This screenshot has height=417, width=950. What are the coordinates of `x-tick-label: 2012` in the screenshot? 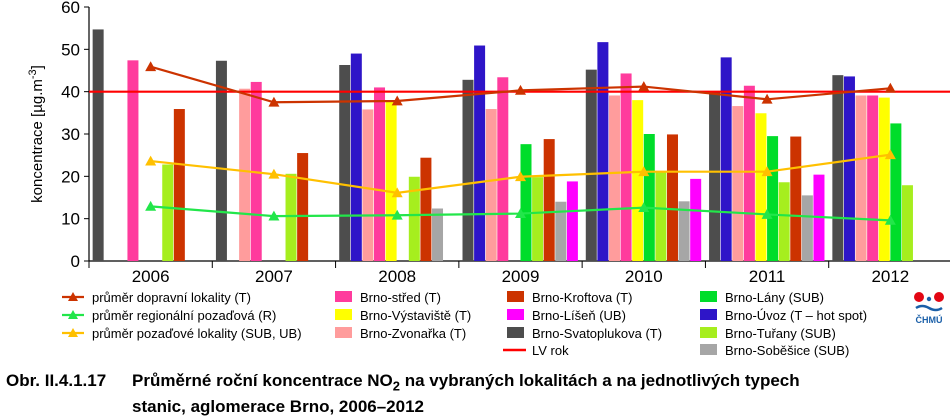 It's located at (890, 276).